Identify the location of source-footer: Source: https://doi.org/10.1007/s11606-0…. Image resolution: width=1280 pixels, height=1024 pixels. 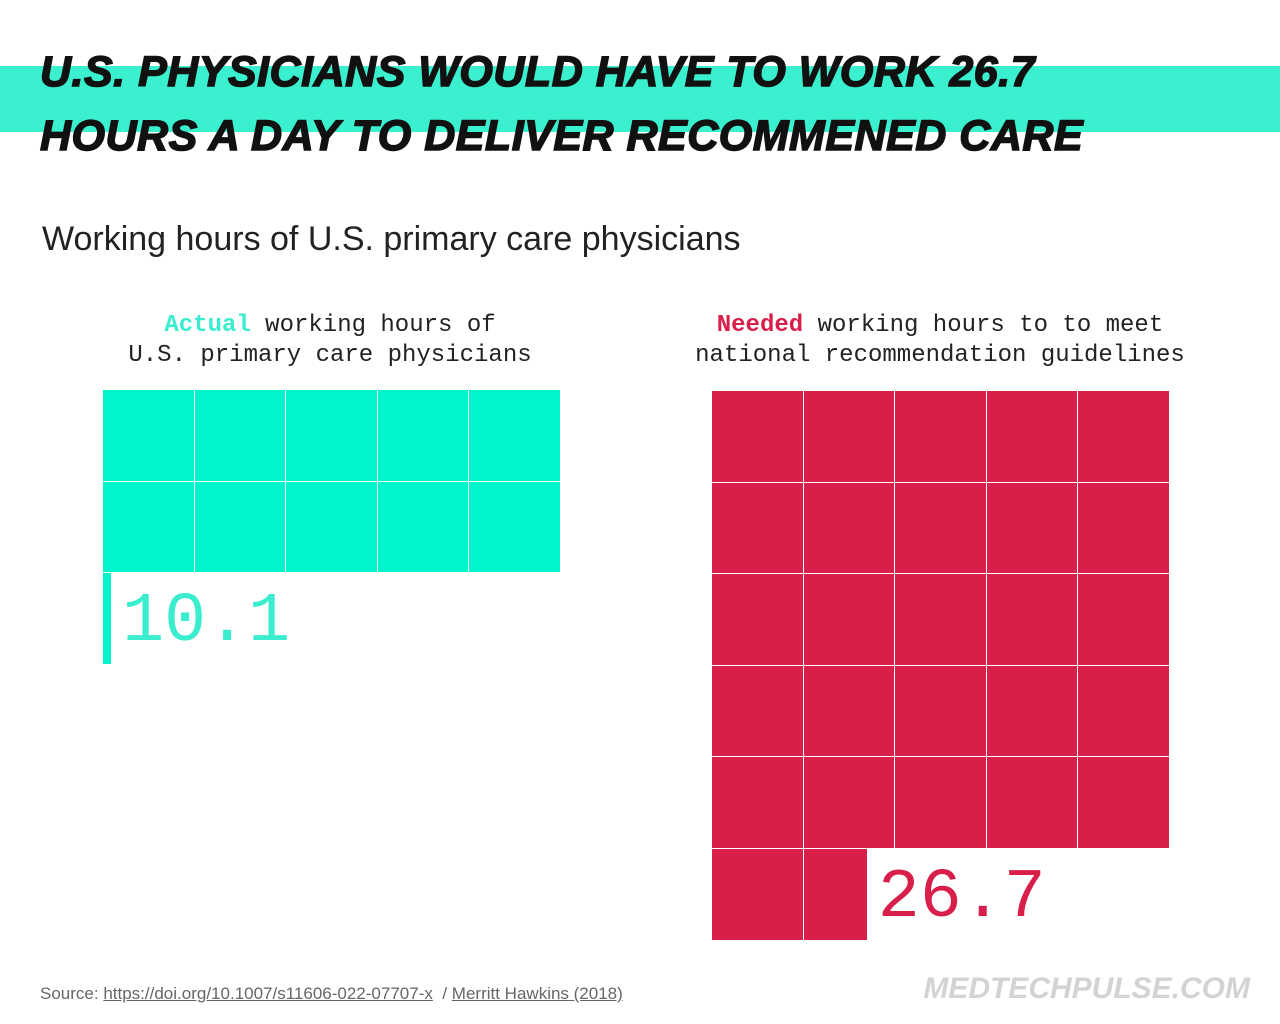
(331, 994).